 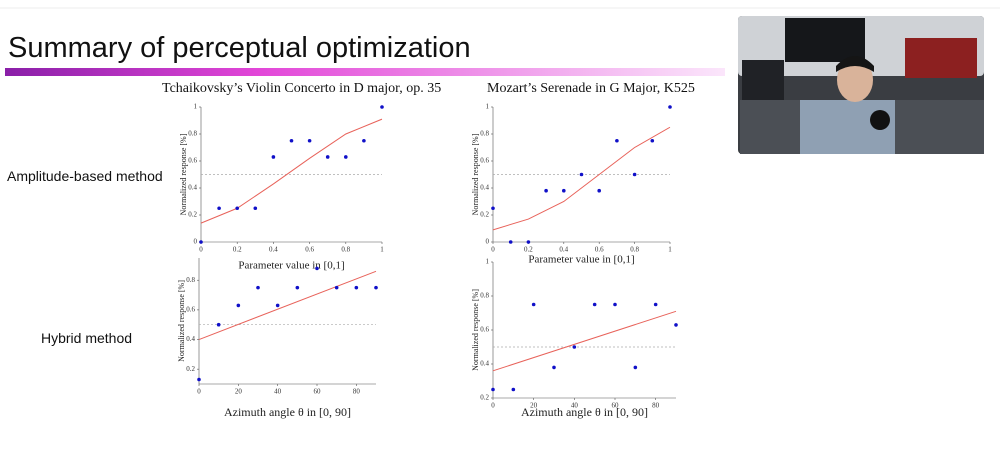 What do you see at coordinates (239, 48) in the screenshot?
I see `slide-title: Summary of perceptual optimization` at bounding box center [239, 48].